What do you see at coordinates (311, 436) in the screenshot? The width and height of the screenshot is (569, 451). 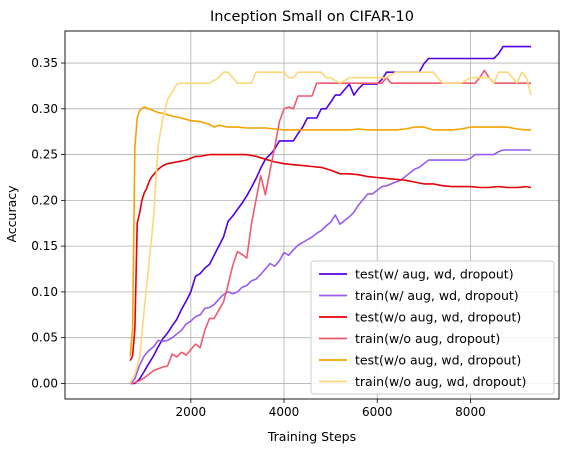 I see `x-axis-label: Training Steps` at bounding box center [311, 436].